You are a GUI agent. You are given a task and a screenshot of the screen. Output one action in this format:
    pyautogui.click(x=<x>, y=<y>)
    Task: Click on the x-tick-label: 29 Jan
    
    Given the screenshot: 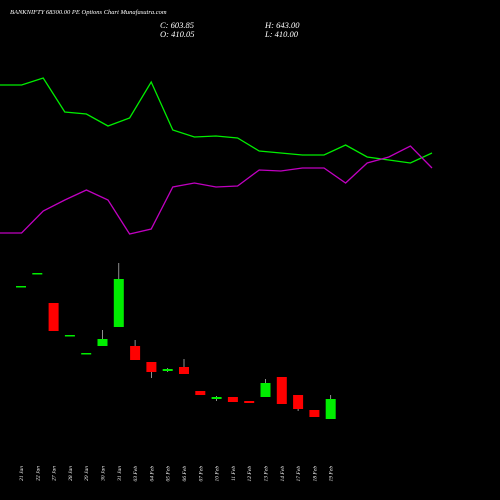 What is the action you would take?
    pyautogui.click(x=87, y=473)
    